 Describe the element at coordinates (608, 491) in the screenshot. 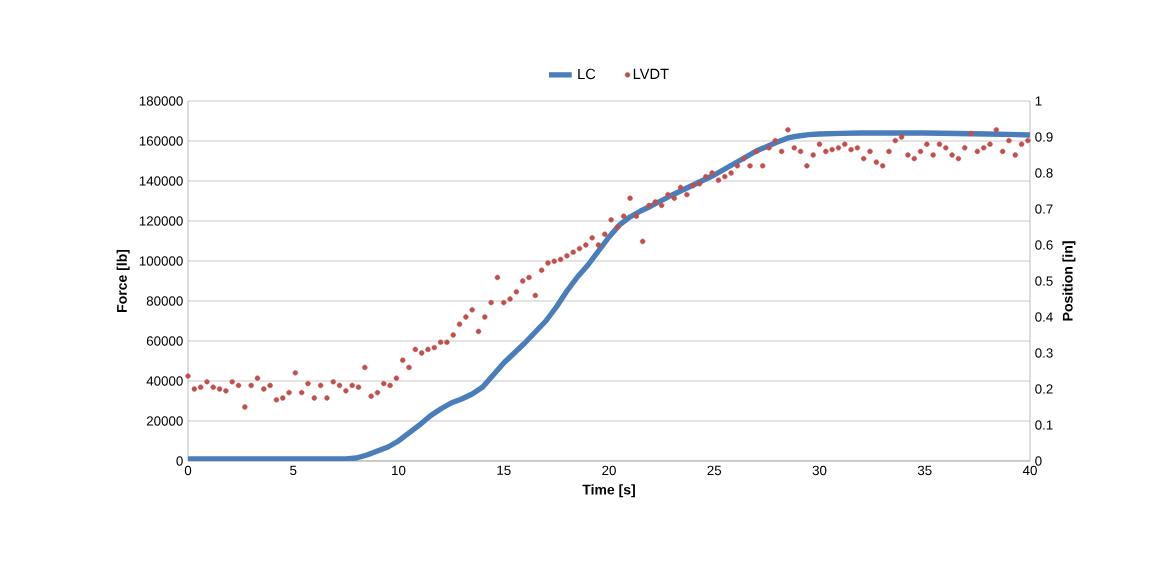

I see `x-axis-title: Time [s]` at that location.